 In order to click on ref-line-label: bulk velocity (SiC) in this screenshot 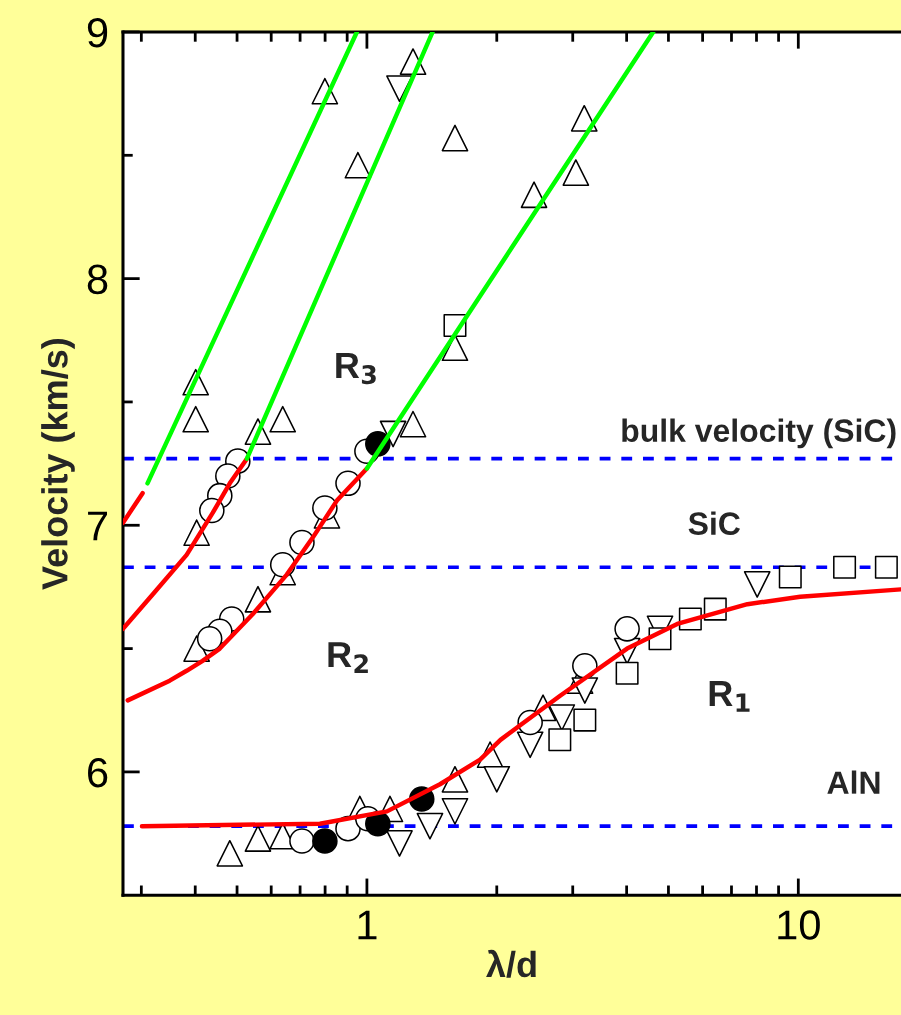, I will do `click(759, 433)`.